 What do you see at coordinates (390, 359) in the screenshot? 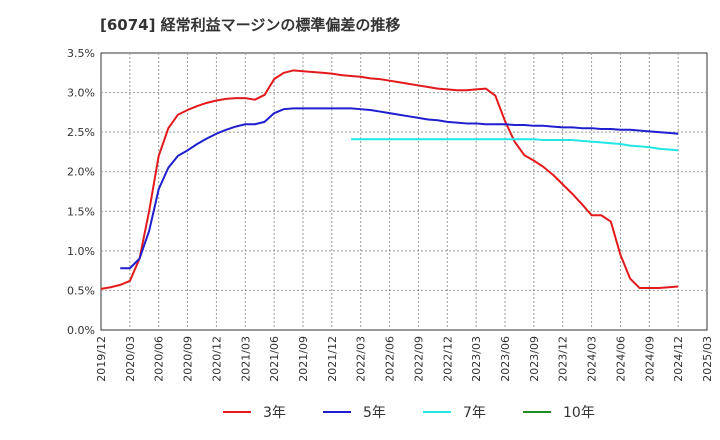
I see `x-tick-label: 2022/06` at bounding box center [390, 359].